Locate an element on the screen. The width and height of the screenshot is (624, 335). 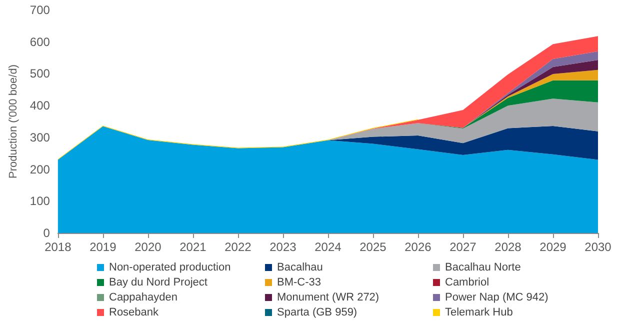
legend-label: Power Nap (MC 942) is located at coordinates (496, 298).